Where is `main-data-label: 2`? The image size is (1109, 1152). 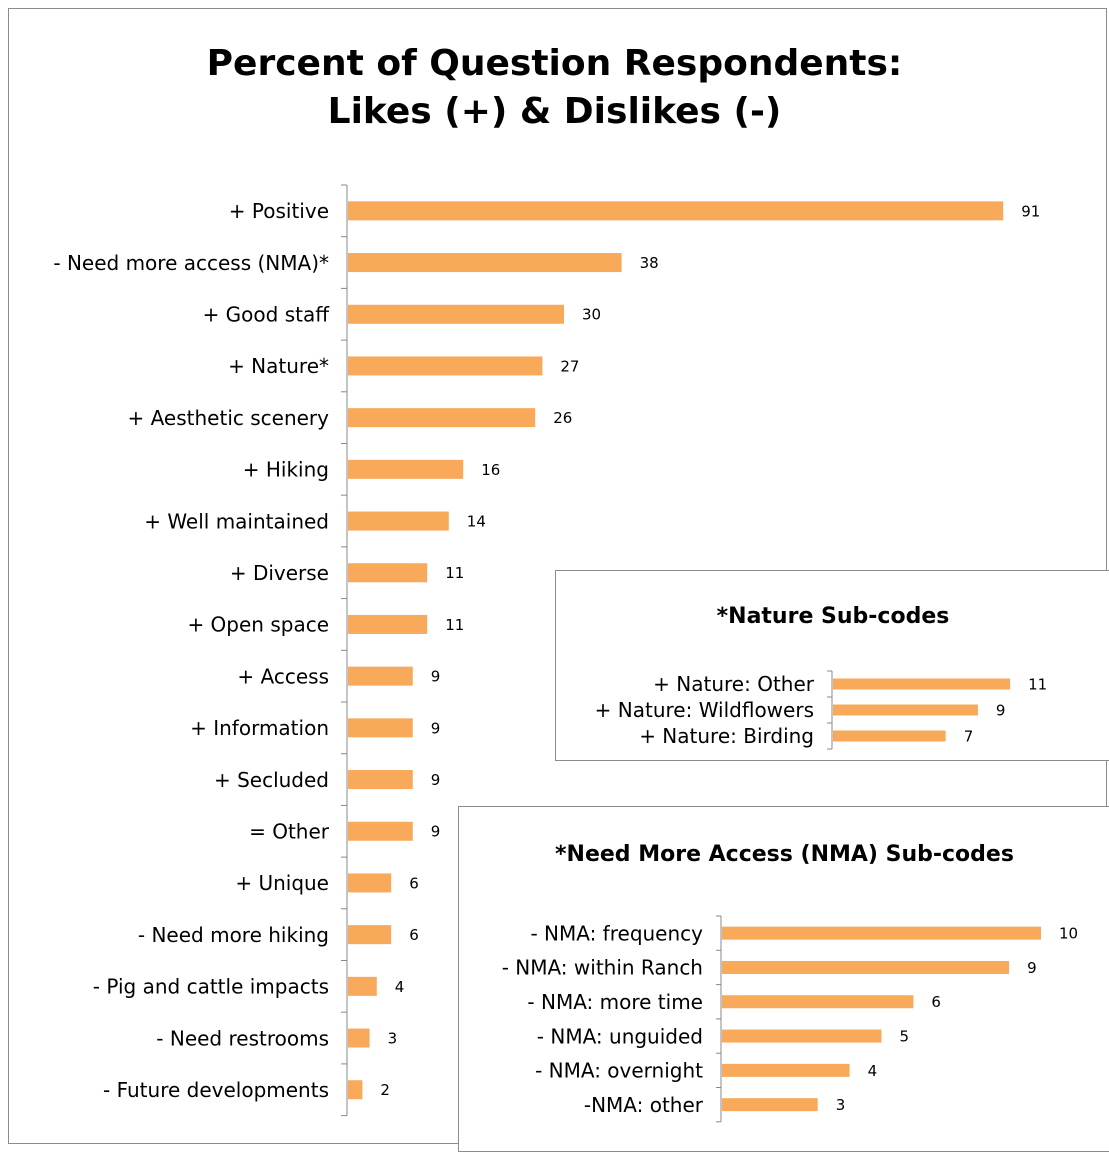 main-data-label: 2 is located at coordinates (385, 1090).